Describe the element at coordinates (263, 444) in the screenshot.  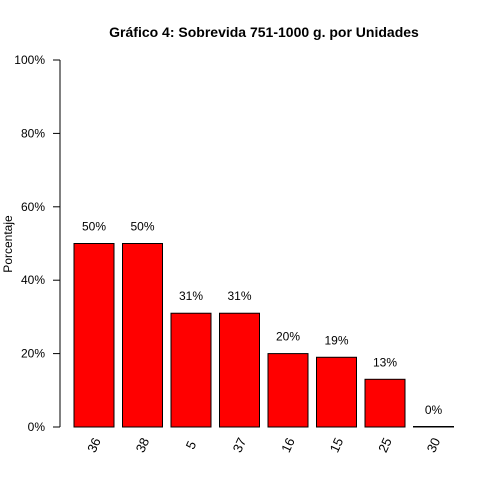
I see `x-tick-labels: 36 38 5 37 16 15 25 30` at that location.